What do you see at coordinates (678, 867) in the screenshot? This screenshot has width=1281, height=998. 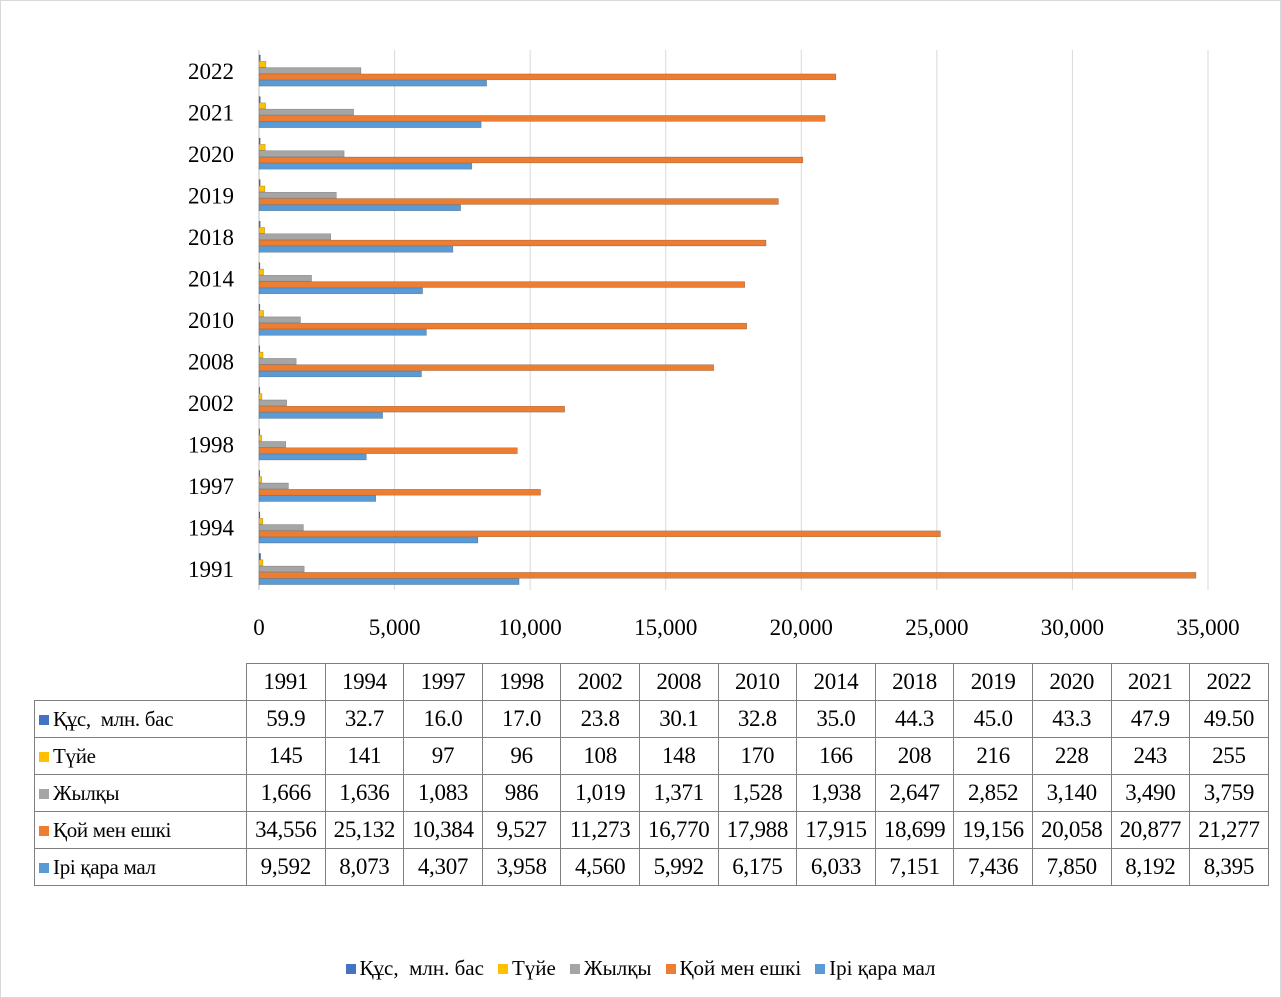 I see `table-cell: 5,992` at bounding box center [678, 867].